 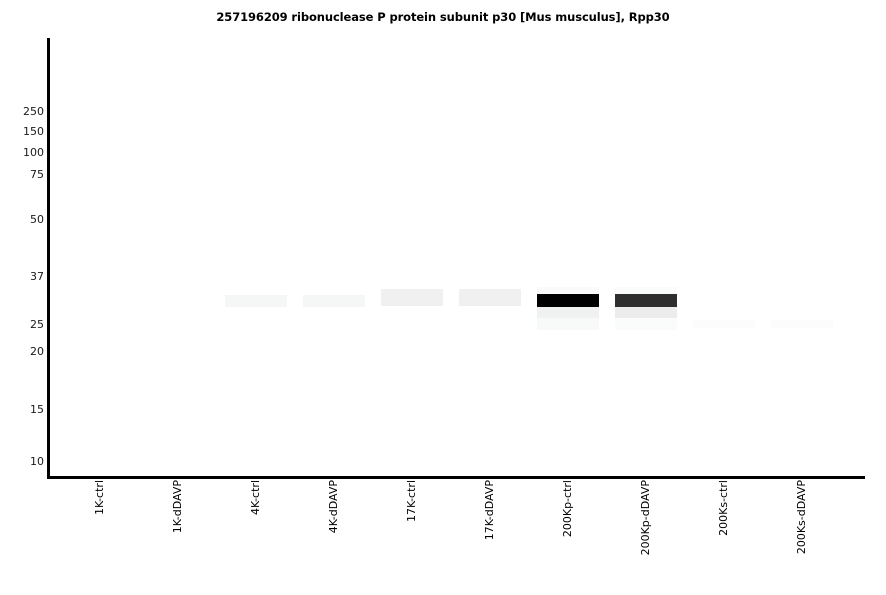 What do you see at coordinates (256, 257) in the screenshot?
I see `gel-lane-4K-ctrl` at bounding box center [256, 257].